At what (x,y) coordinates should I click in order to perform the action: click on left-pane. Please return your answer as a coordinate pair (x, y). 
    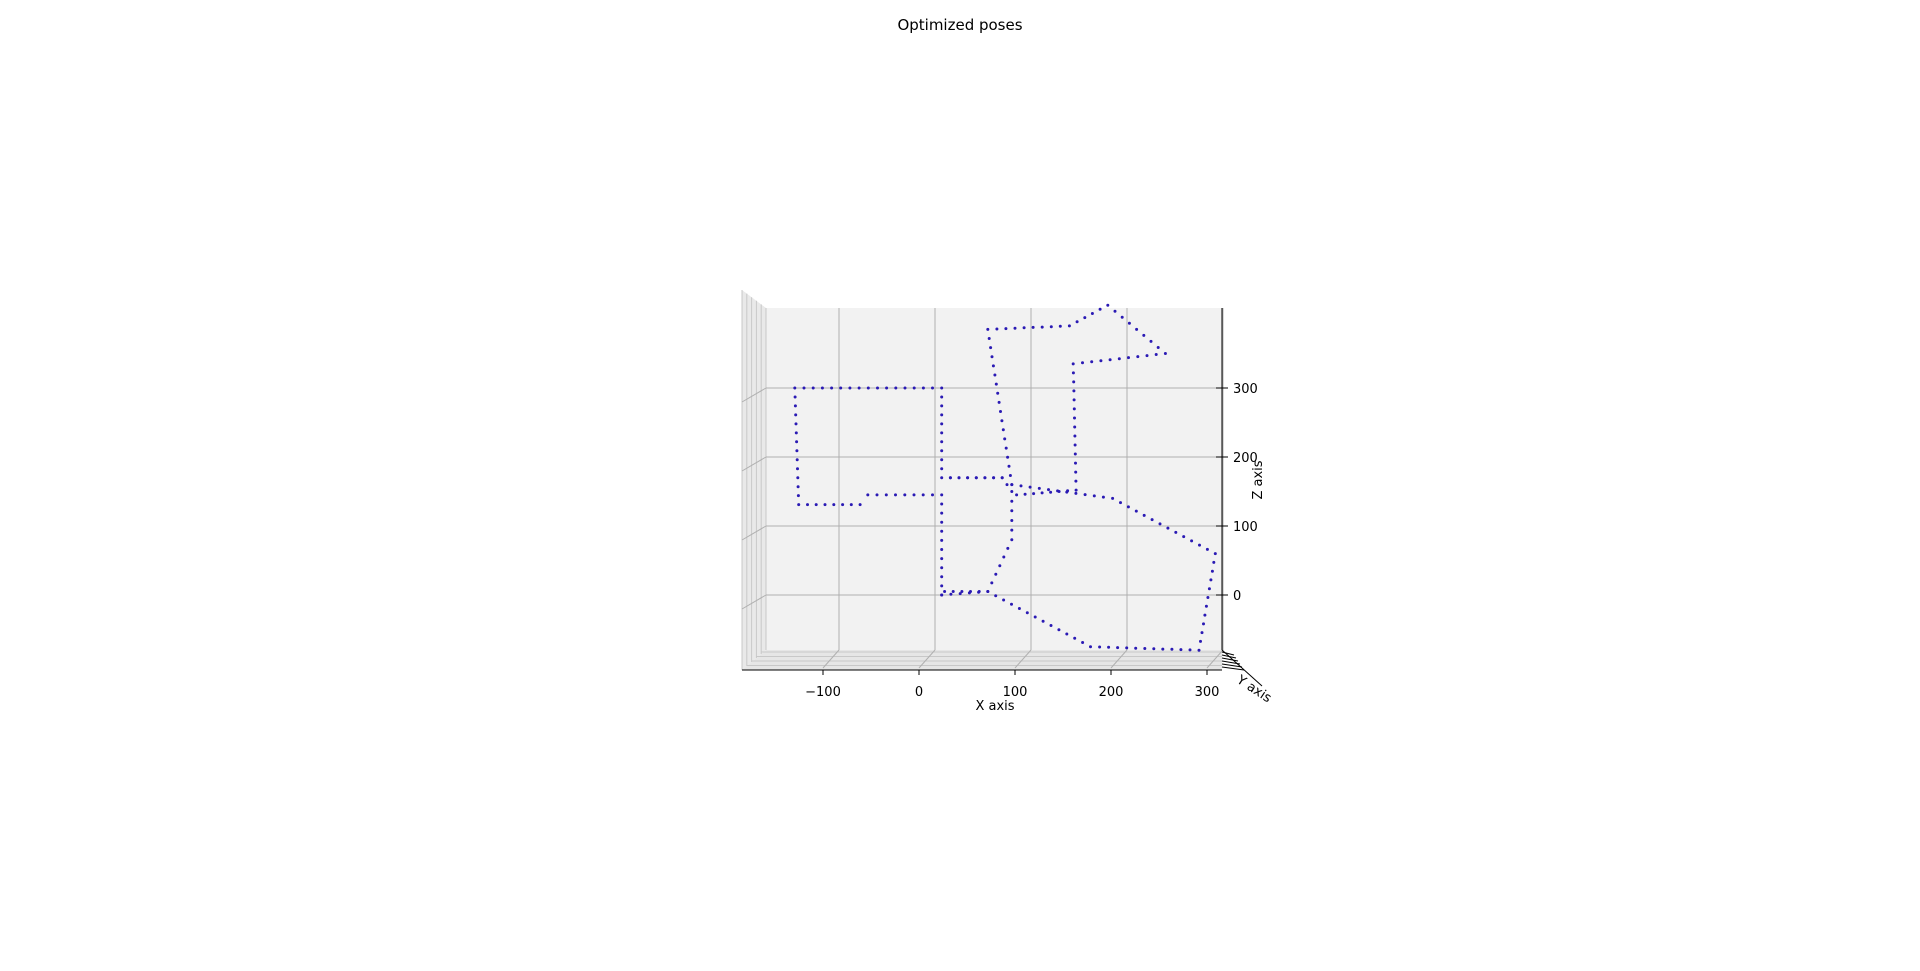
    Looking at the image, I should click on (754, 480).